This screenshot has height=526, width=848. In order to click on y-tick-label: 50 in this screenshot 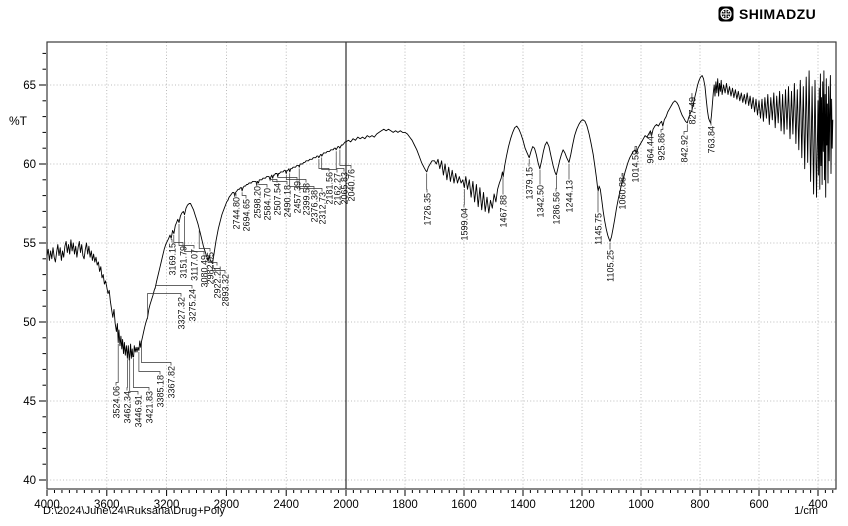, I will do `click(29, 323)`.